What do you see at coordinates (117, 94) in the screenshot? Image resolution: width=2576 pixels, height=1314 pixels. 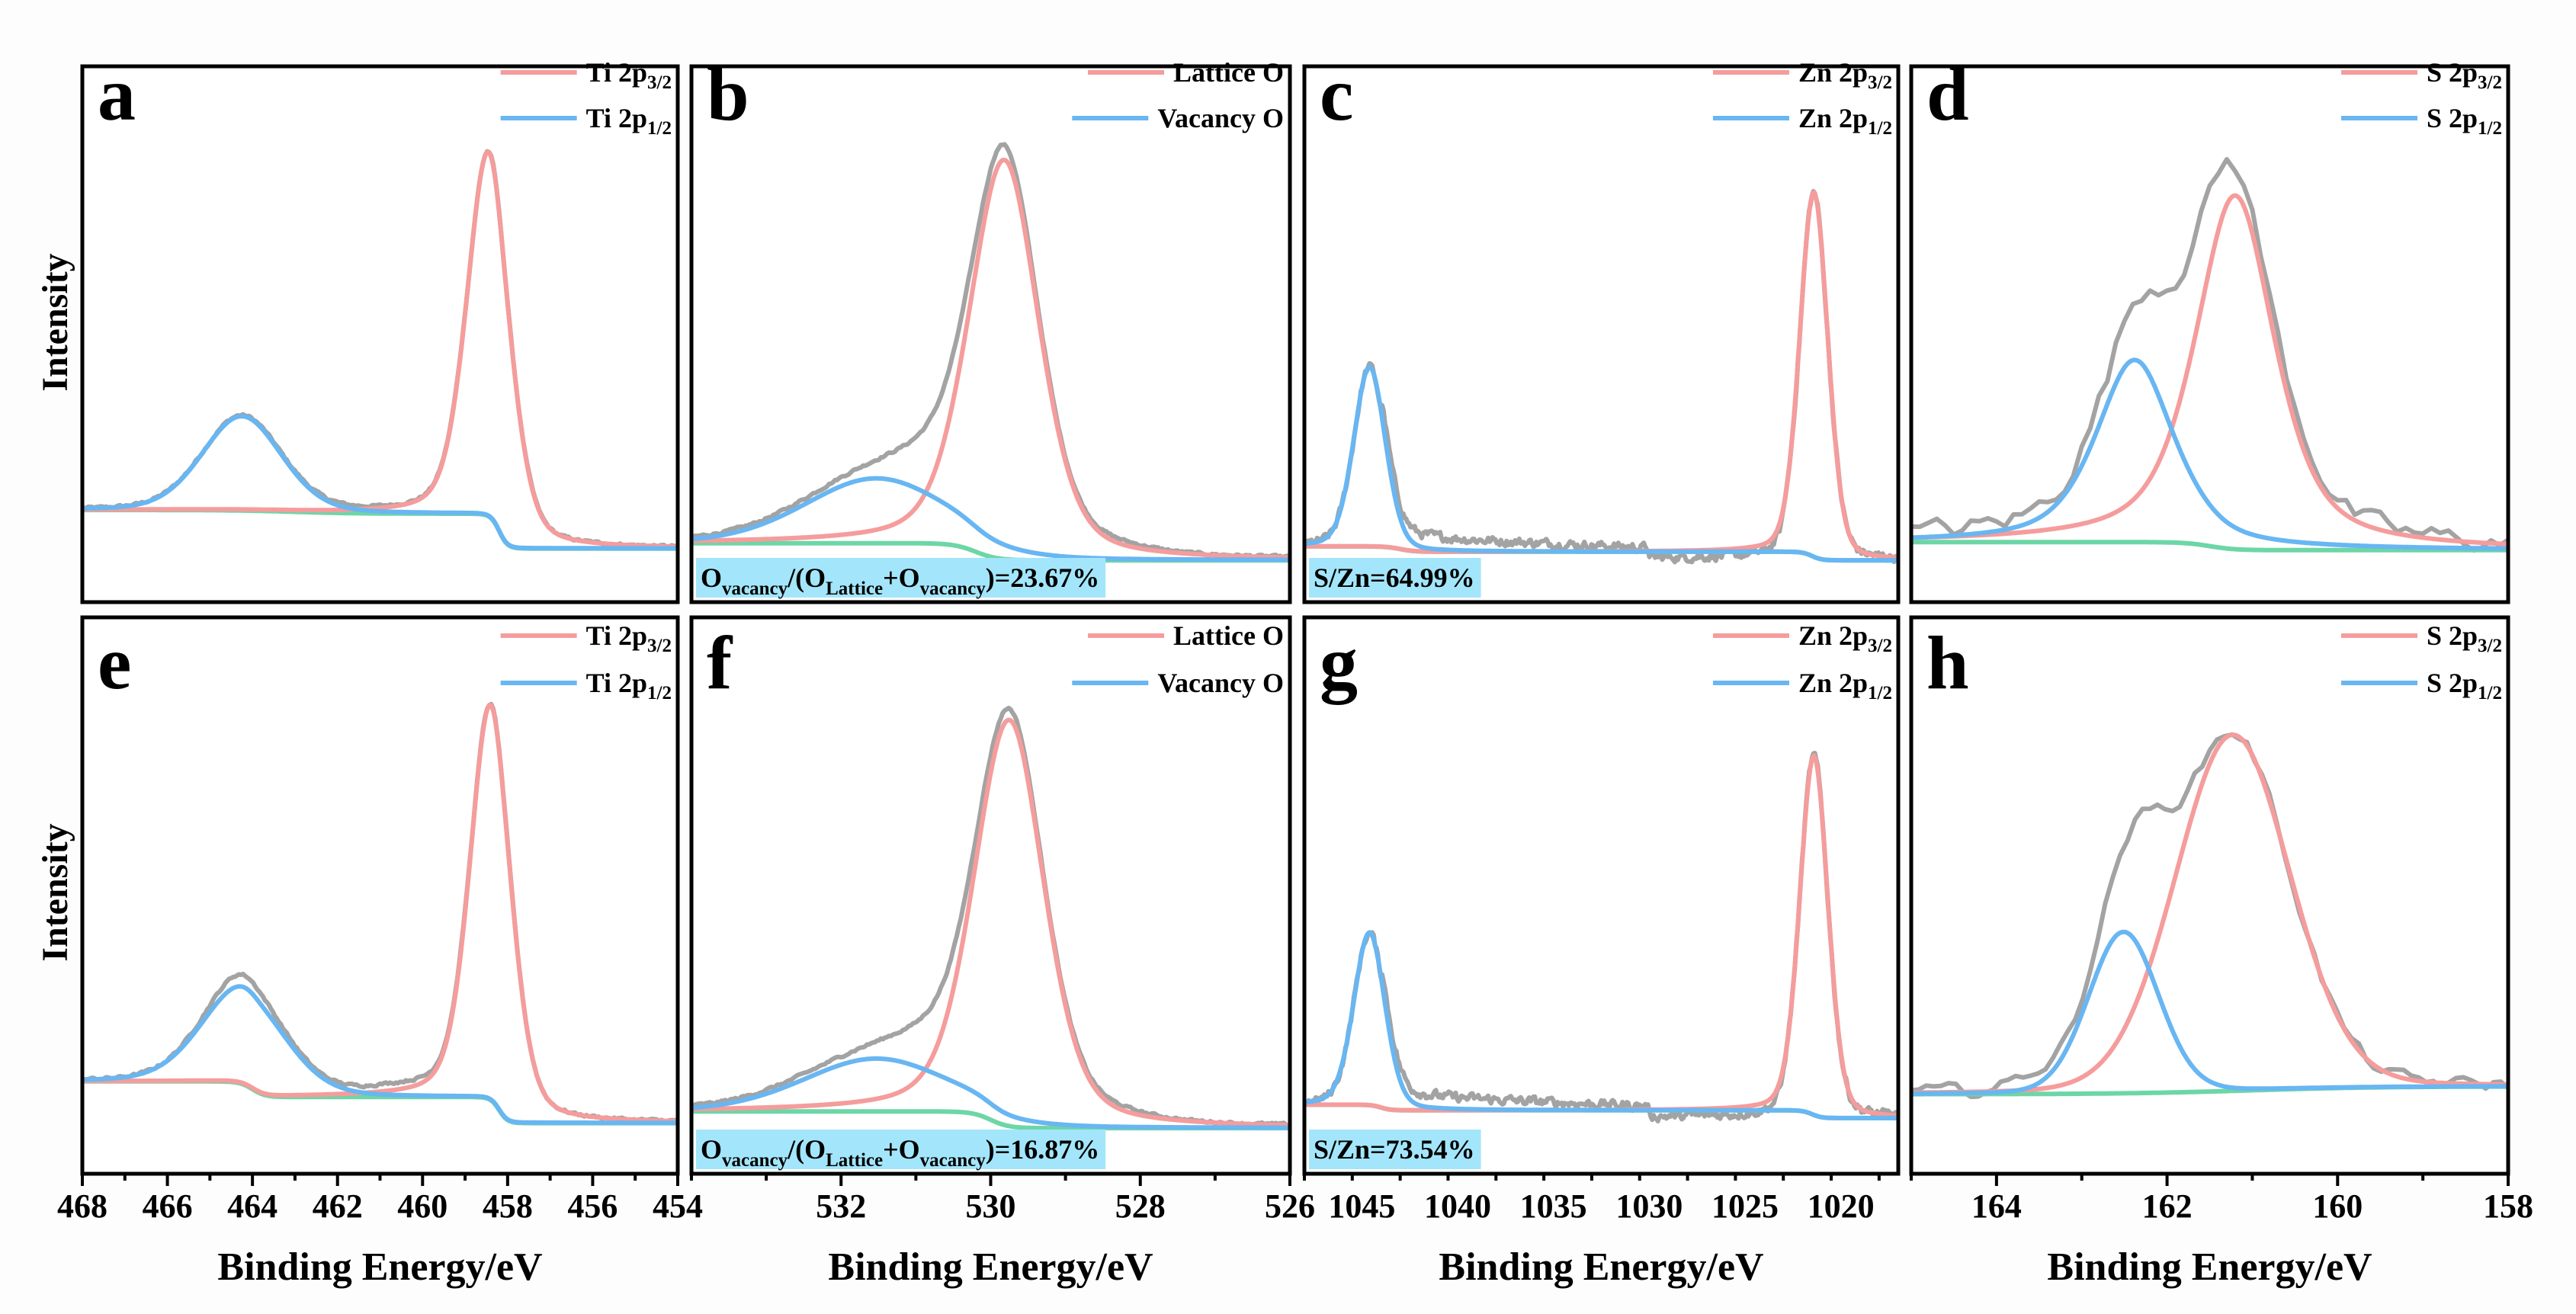 I see `panel-label: a` at bounding box center [117, 94].